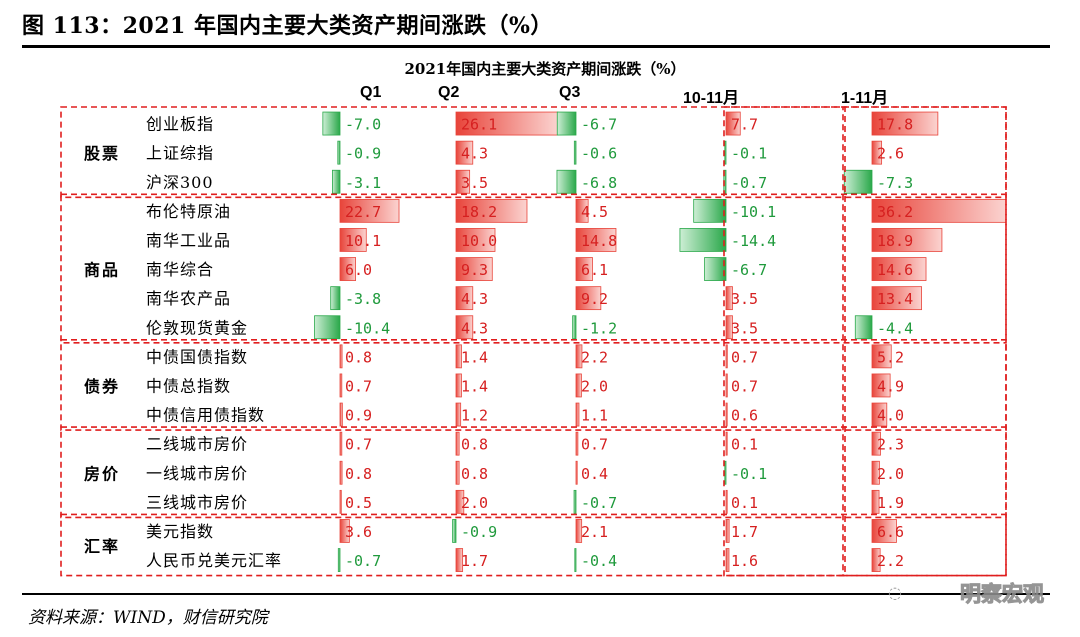  Describe the element at coordinates (180, 182) in the screenshot. I see `row-label: 沪深300` at that location.